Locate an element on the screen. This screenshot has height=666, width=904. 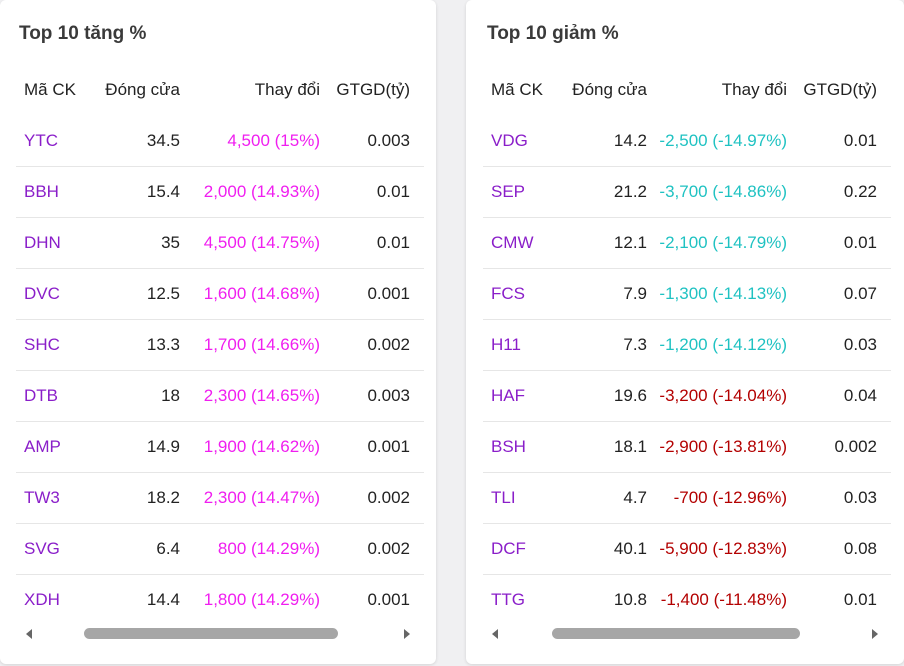
close-price-cell: 12.1 is located at coordinates (604, 243).